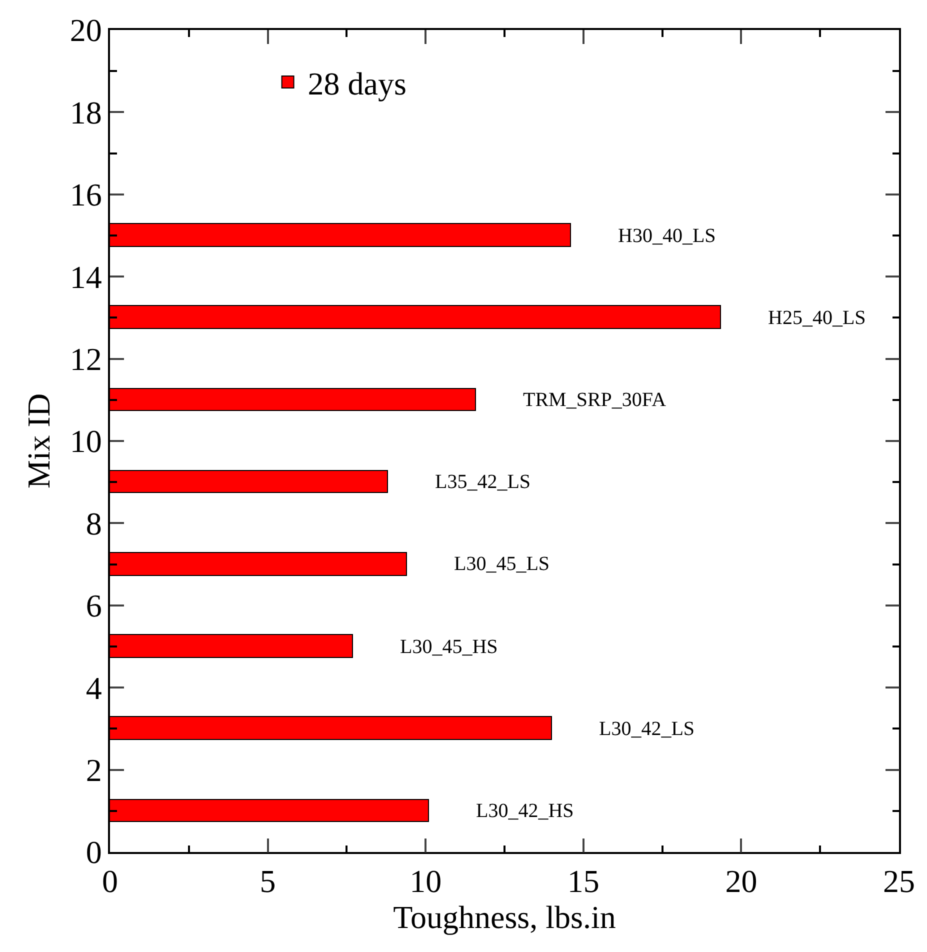 This screenshot has height=952, width=927. Describe the element at coordinates (426, 881) in the screenshot. I see `x-tick-label: 10` at that location.